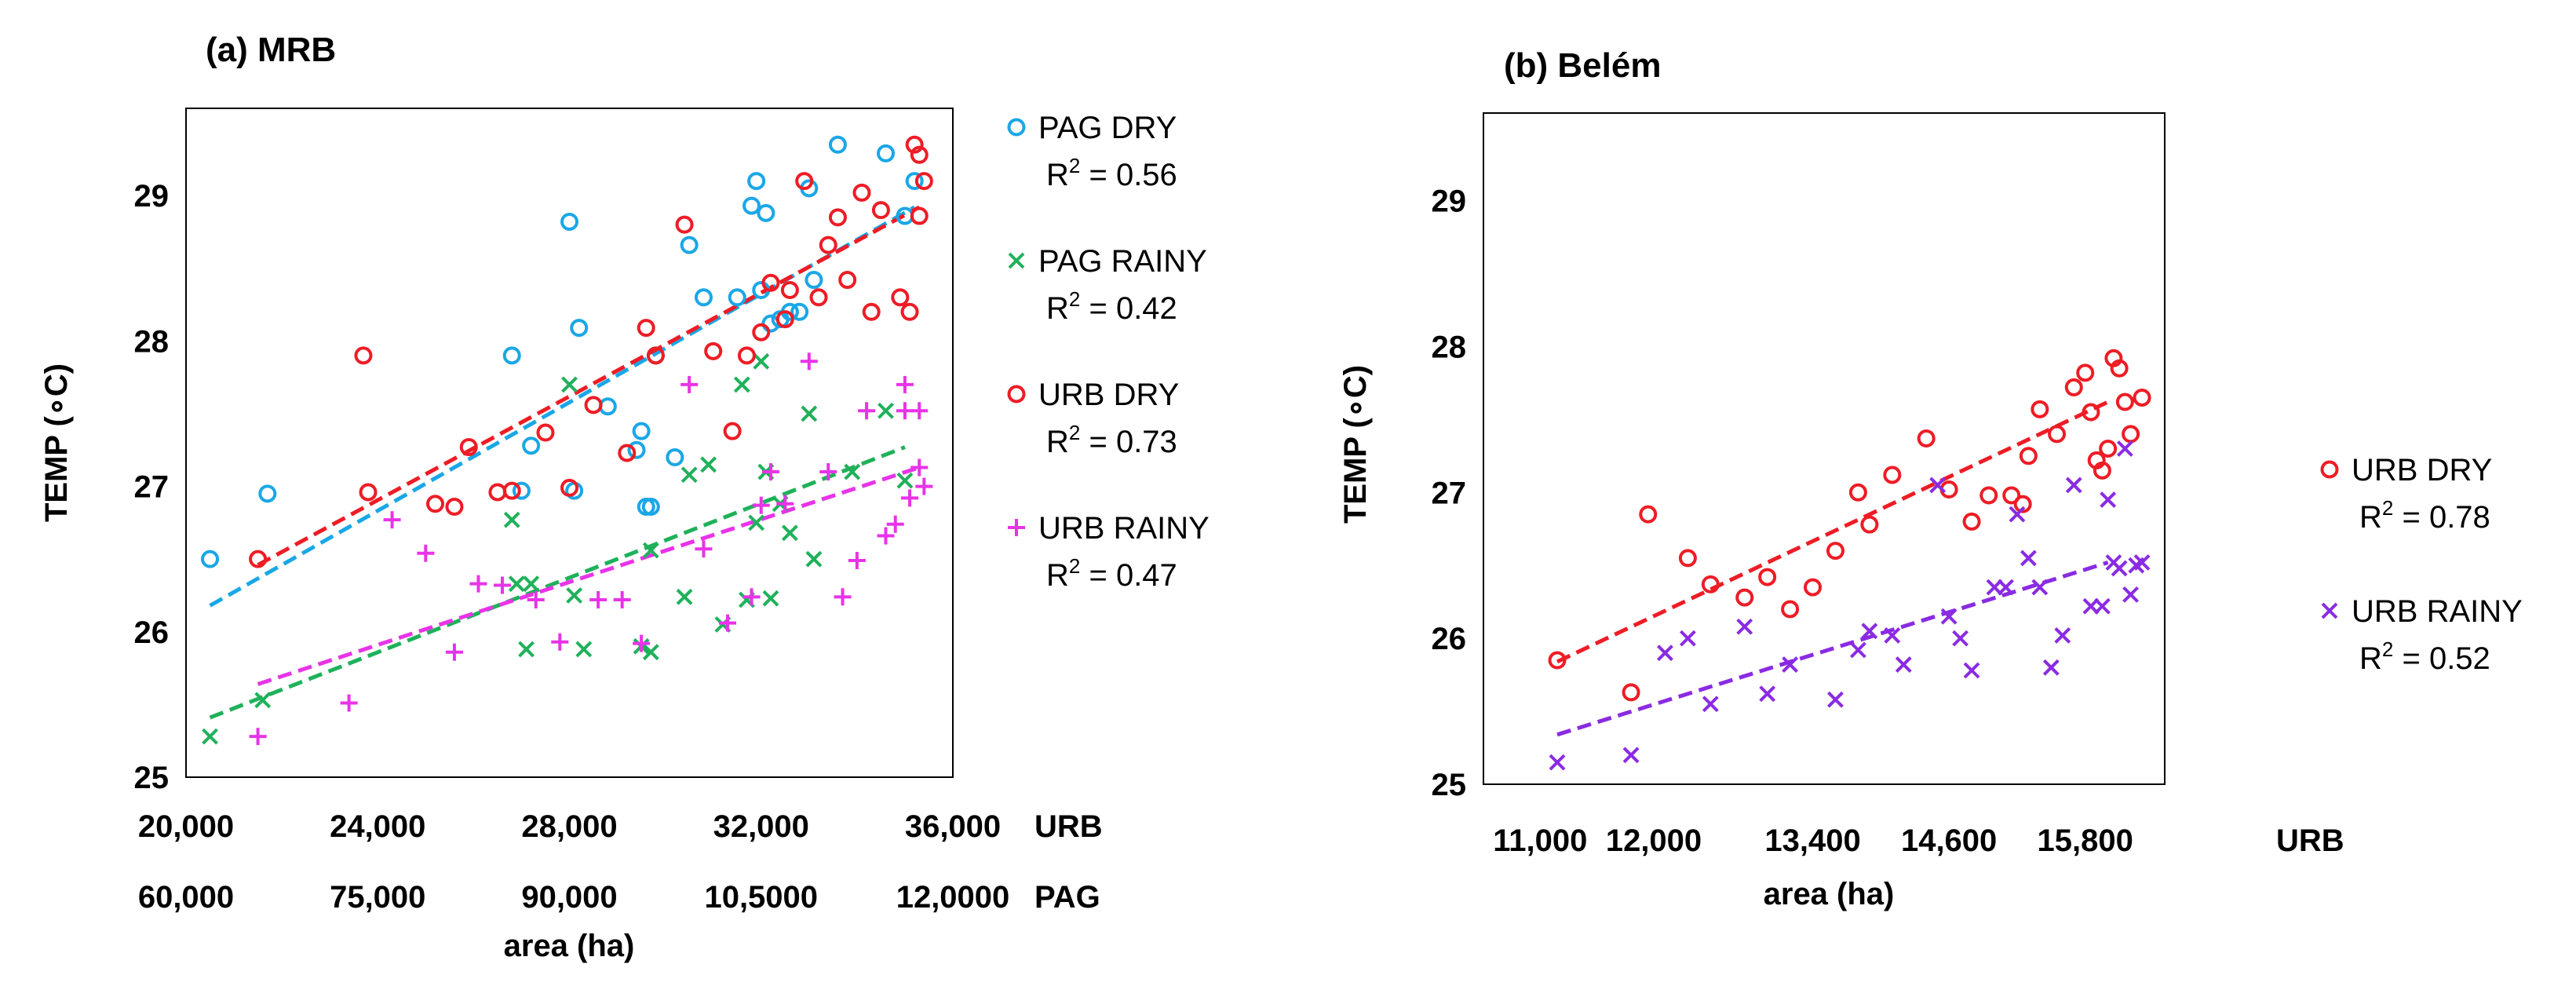  What do you see at coordinates (1111, 173) in the screenshot?
I see `panel-a-legend-r2-pag-dry: R2 = 0.56` at bounding box center [1111, 173].